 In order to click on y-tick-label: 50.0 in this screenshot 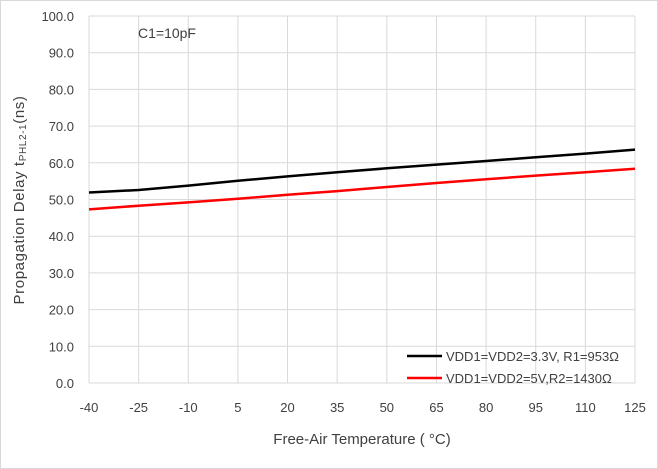, I will do `click(61, 200)`.